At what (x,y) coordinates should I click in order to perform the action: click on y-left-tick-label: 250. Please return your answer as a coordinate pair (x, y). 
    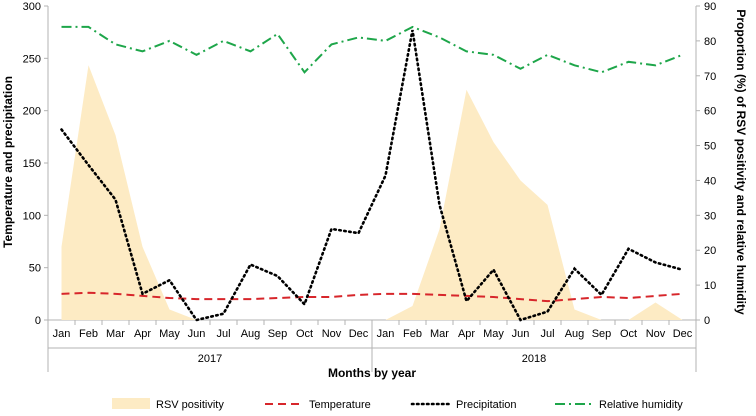
    Looking at the image, I should click on (32, 59).